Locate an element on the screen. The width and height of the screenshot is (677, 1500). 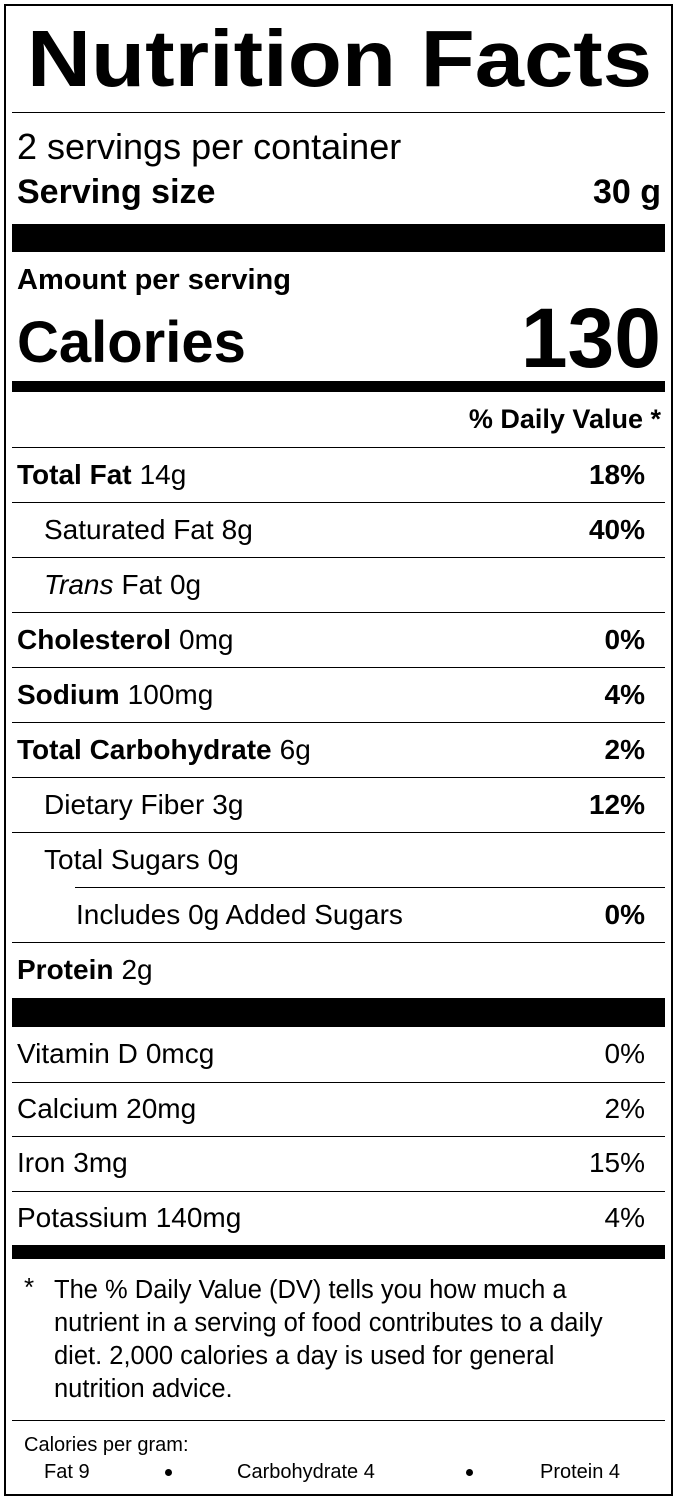
nutrient-row: Total Carbohydrate 6g 2% is located at coordinates (331, 749).